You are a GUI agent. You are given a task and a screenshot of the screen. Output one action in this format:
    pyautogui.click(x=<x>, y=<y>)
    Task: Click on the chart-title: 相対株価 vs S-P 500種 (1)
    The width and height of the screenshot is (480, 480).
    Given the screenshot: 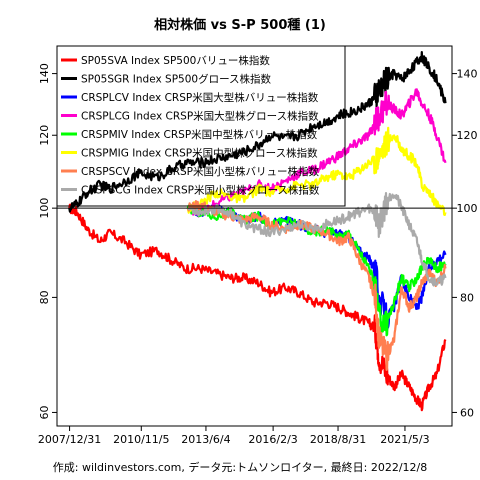 What is the action you would take?
    pyautogui.click(x=240, y=25)
    